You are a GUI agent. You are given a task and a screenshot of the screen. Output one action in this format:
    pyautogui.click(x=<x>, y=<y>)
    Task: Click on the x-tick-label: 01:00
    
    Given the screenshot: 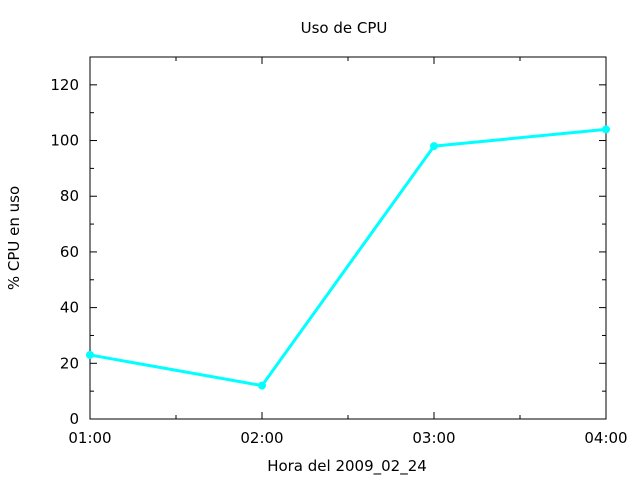 What is the action you would take?
    pyautogui.click(x=89, y=438)
    